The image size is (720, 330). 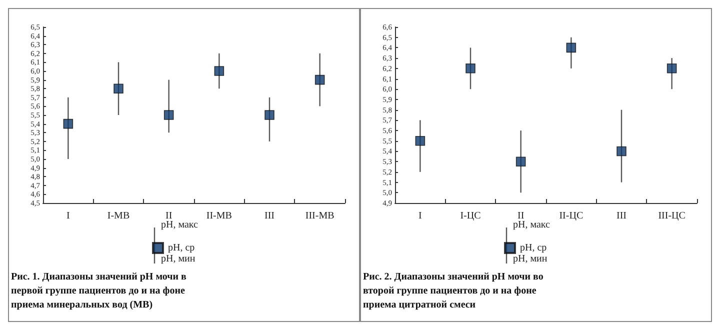 What do you see at coordinates (219, 216) in the screenshot?
I see `x-tick-label: II-МВ` at bounding box center [219, 216].